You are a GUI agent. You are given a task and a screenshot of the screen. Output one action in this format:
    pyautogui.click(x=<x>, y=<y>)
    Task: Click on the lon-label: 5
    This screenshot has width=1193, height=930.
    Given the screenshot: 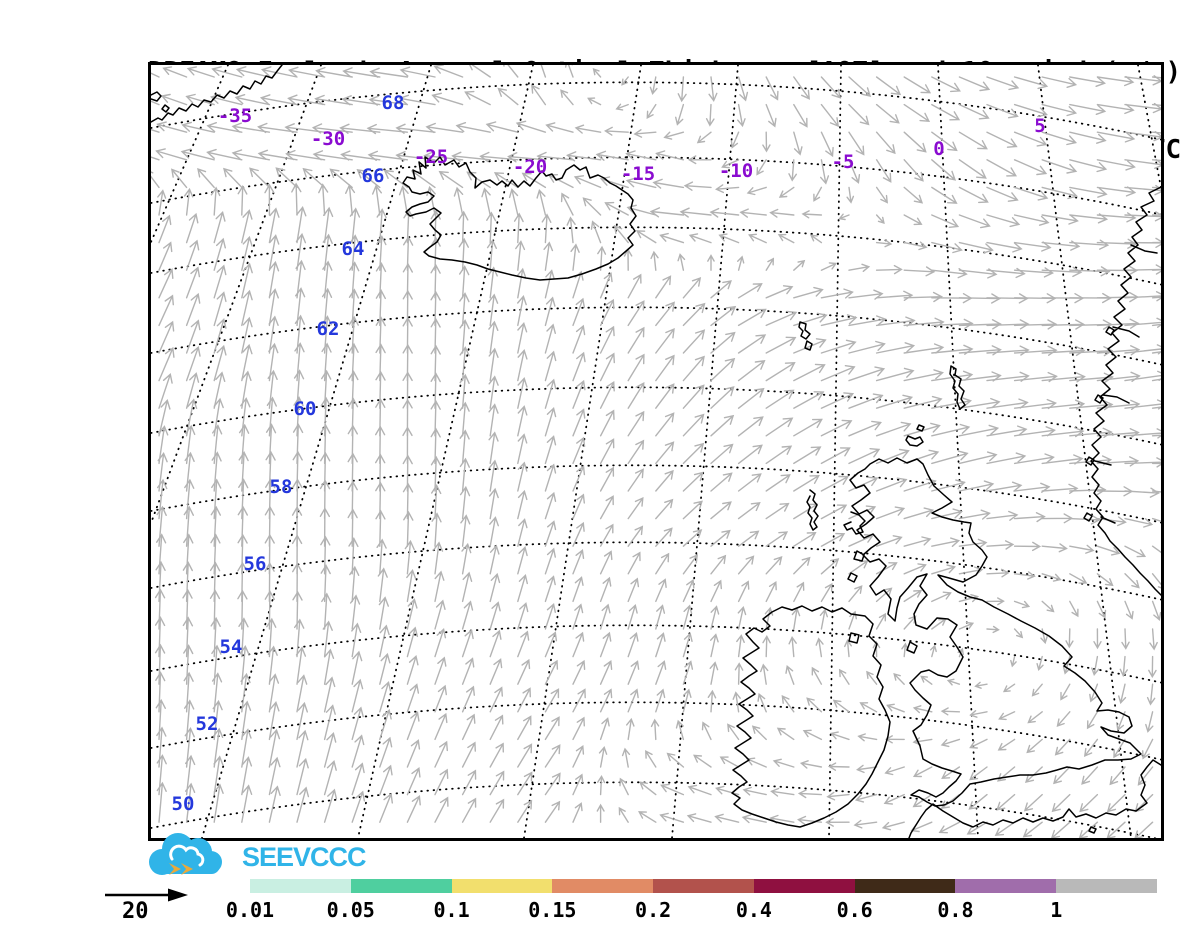 What is the action you would take?
    pyautogui.click(x=1039, y=126)
    